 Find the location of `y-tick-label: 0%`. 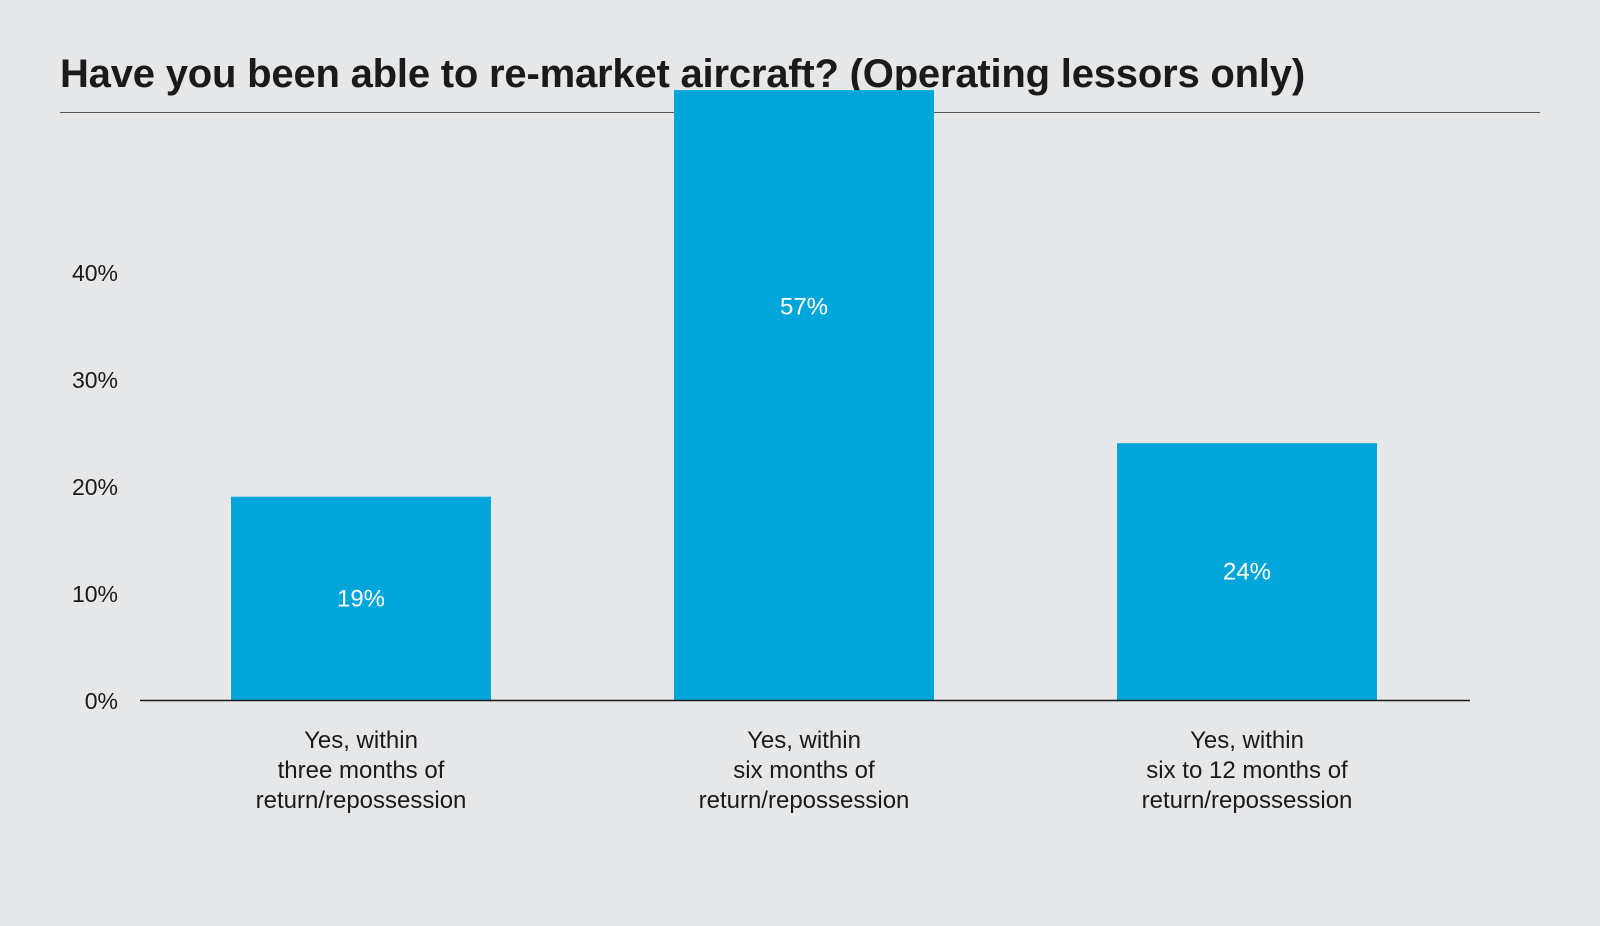

y-tick-label: 0% is located at coordinates (101, 701).